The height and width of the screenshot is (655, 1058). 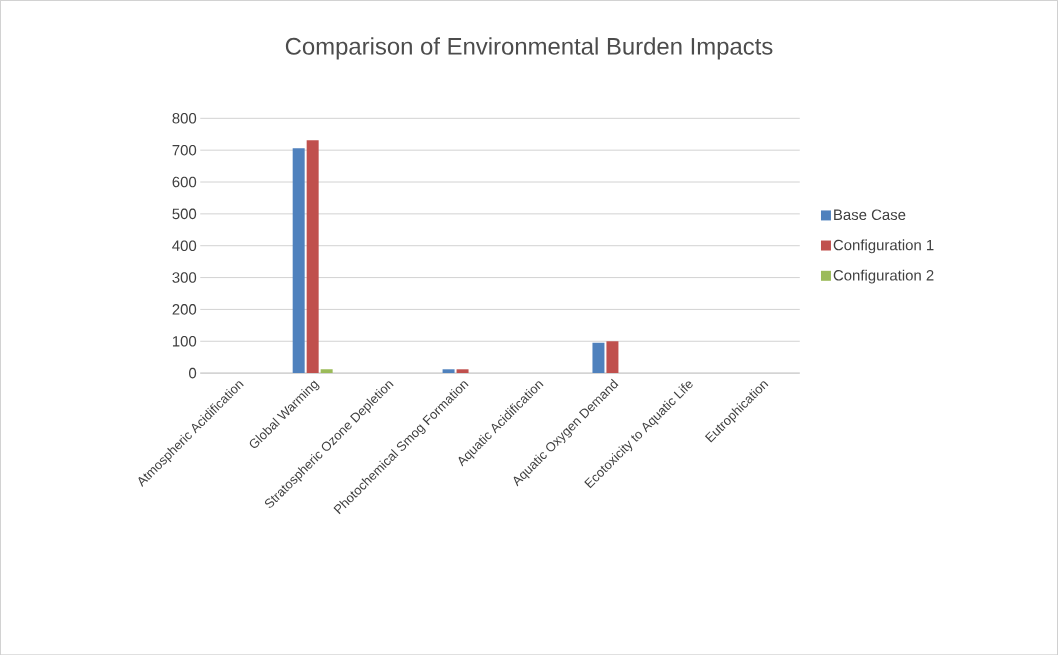 What do you see at coordinates (870, 214) in the screenshot?
I see `legend-label: Base Case` at bounding box center [870, 214].